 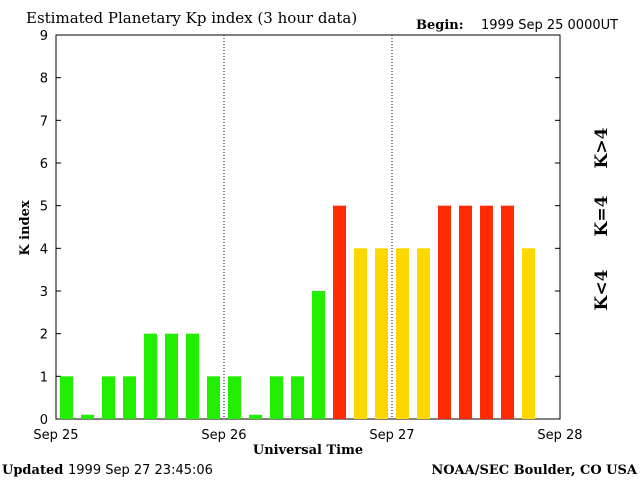 What do you see at coordinates (25, 228) in the screenshot?
I see `y-axis-label: K index` at bounding box center [25, 228].